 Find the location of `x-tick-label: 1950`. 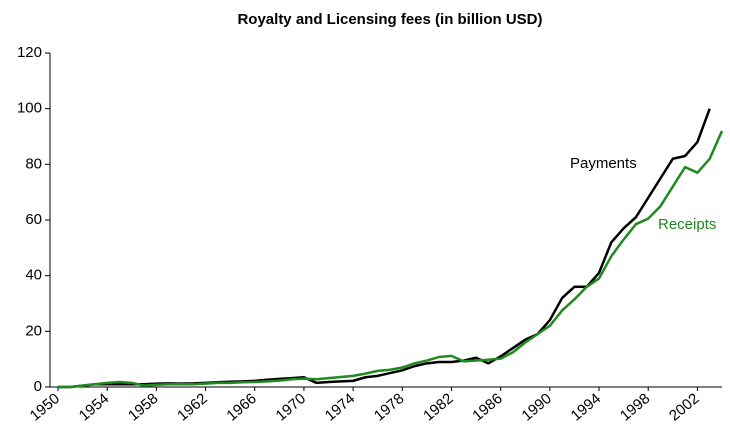

x-tick-label: 1950 is located at coordinates (45, 407).